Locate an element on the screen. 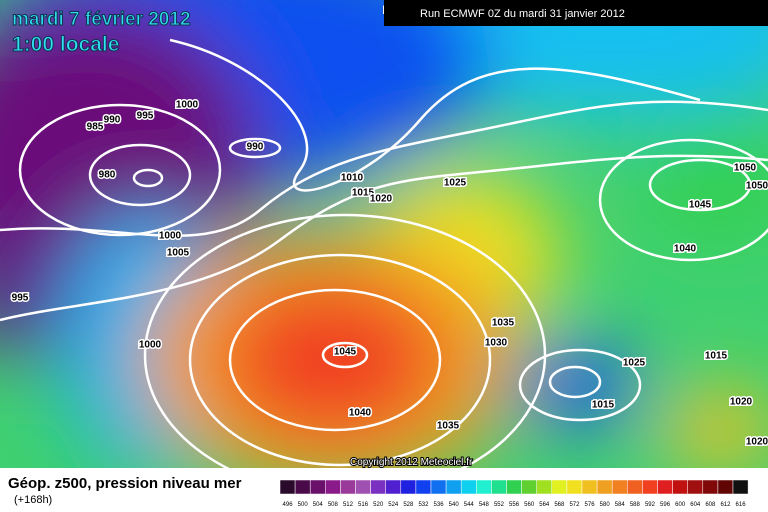  scale-label: 596 is located at coordinates (665, 505).